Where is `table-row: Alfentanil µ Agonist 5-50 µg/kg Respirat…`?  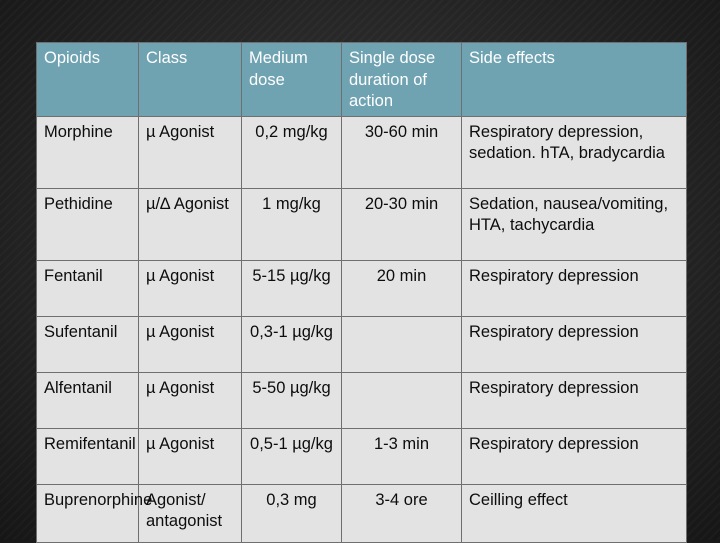
table-row: Alfentanil µ Agonist 5-50 µg/kg Respirat… is located at coordinates (361, 400).